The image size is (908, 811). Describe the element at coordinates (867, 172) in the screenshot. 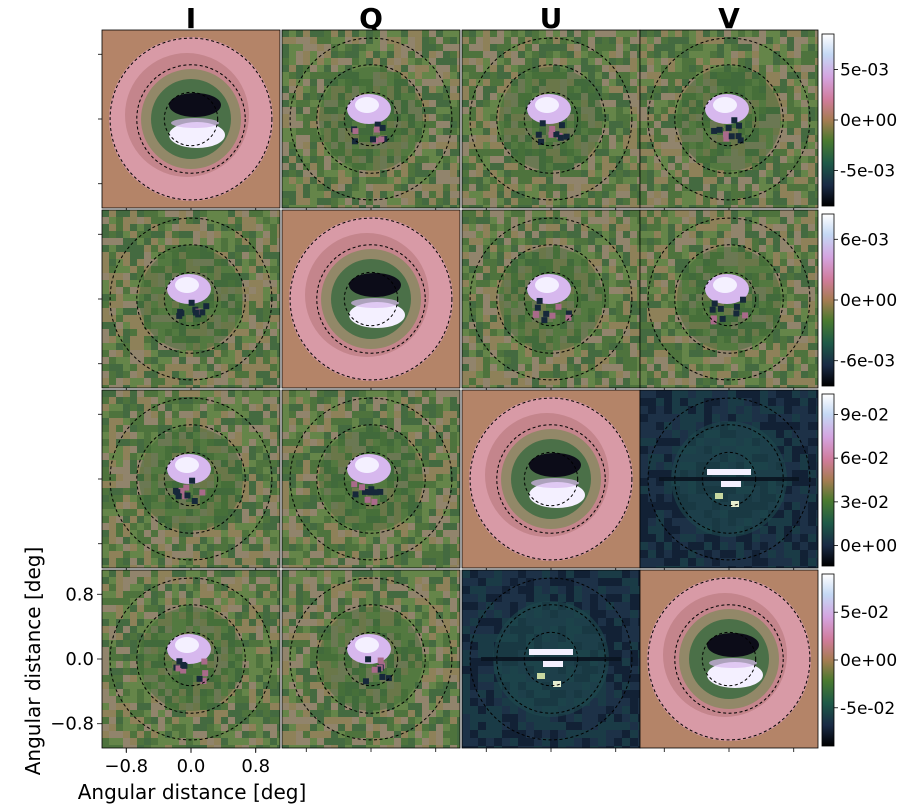

I see `colorbar-tick-label: -5e-03` at that location.